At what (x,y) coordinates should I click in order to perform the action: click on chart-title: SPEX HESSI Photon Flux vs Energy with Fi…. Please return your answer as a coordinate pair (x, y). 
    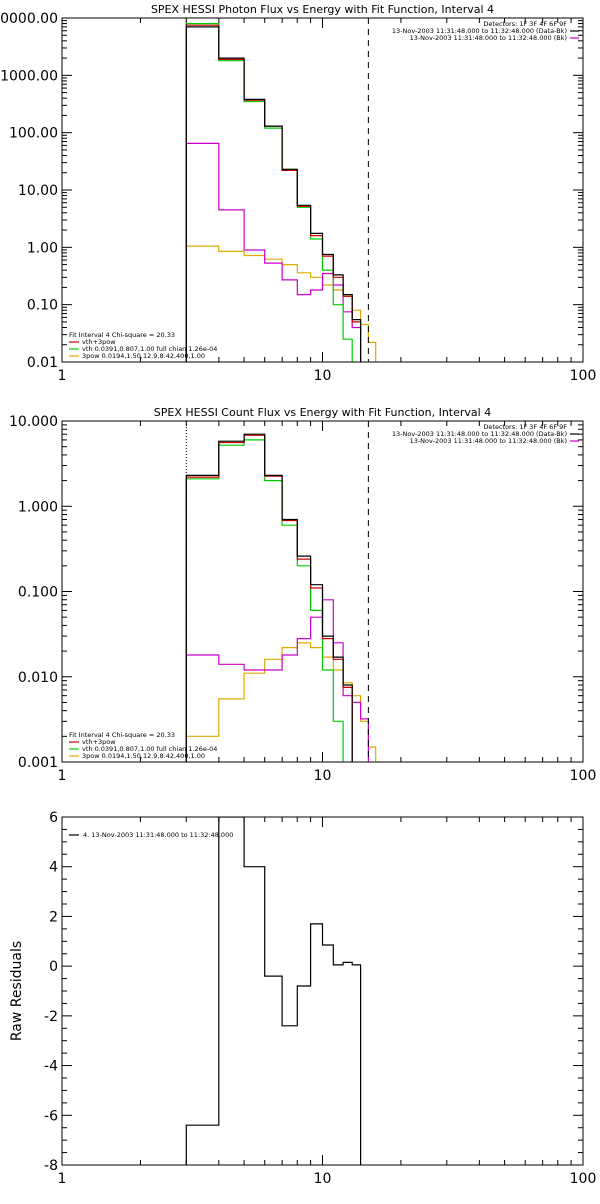
    Looking at the image, I should click on (322, 9).